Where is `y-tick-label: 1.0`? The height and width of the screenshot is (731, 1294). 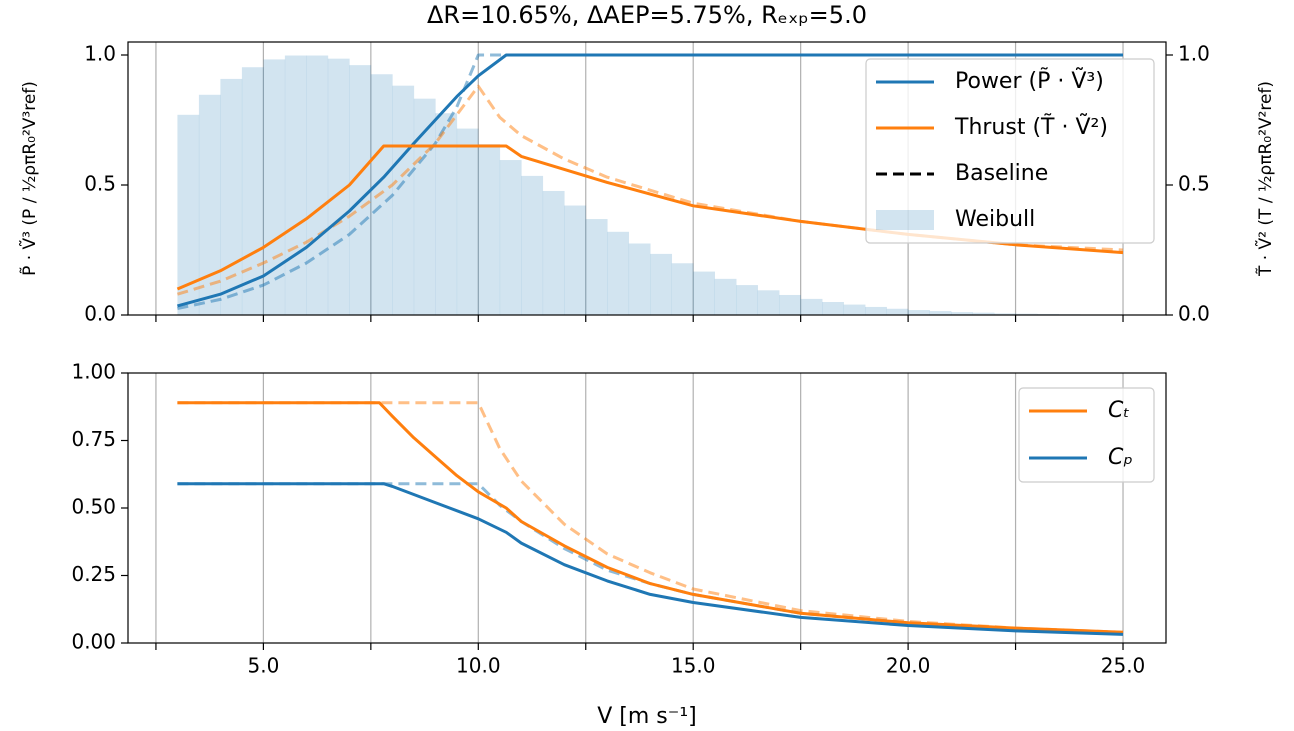 y-tick-label: 1.0 is located at coordinates (100, 54).